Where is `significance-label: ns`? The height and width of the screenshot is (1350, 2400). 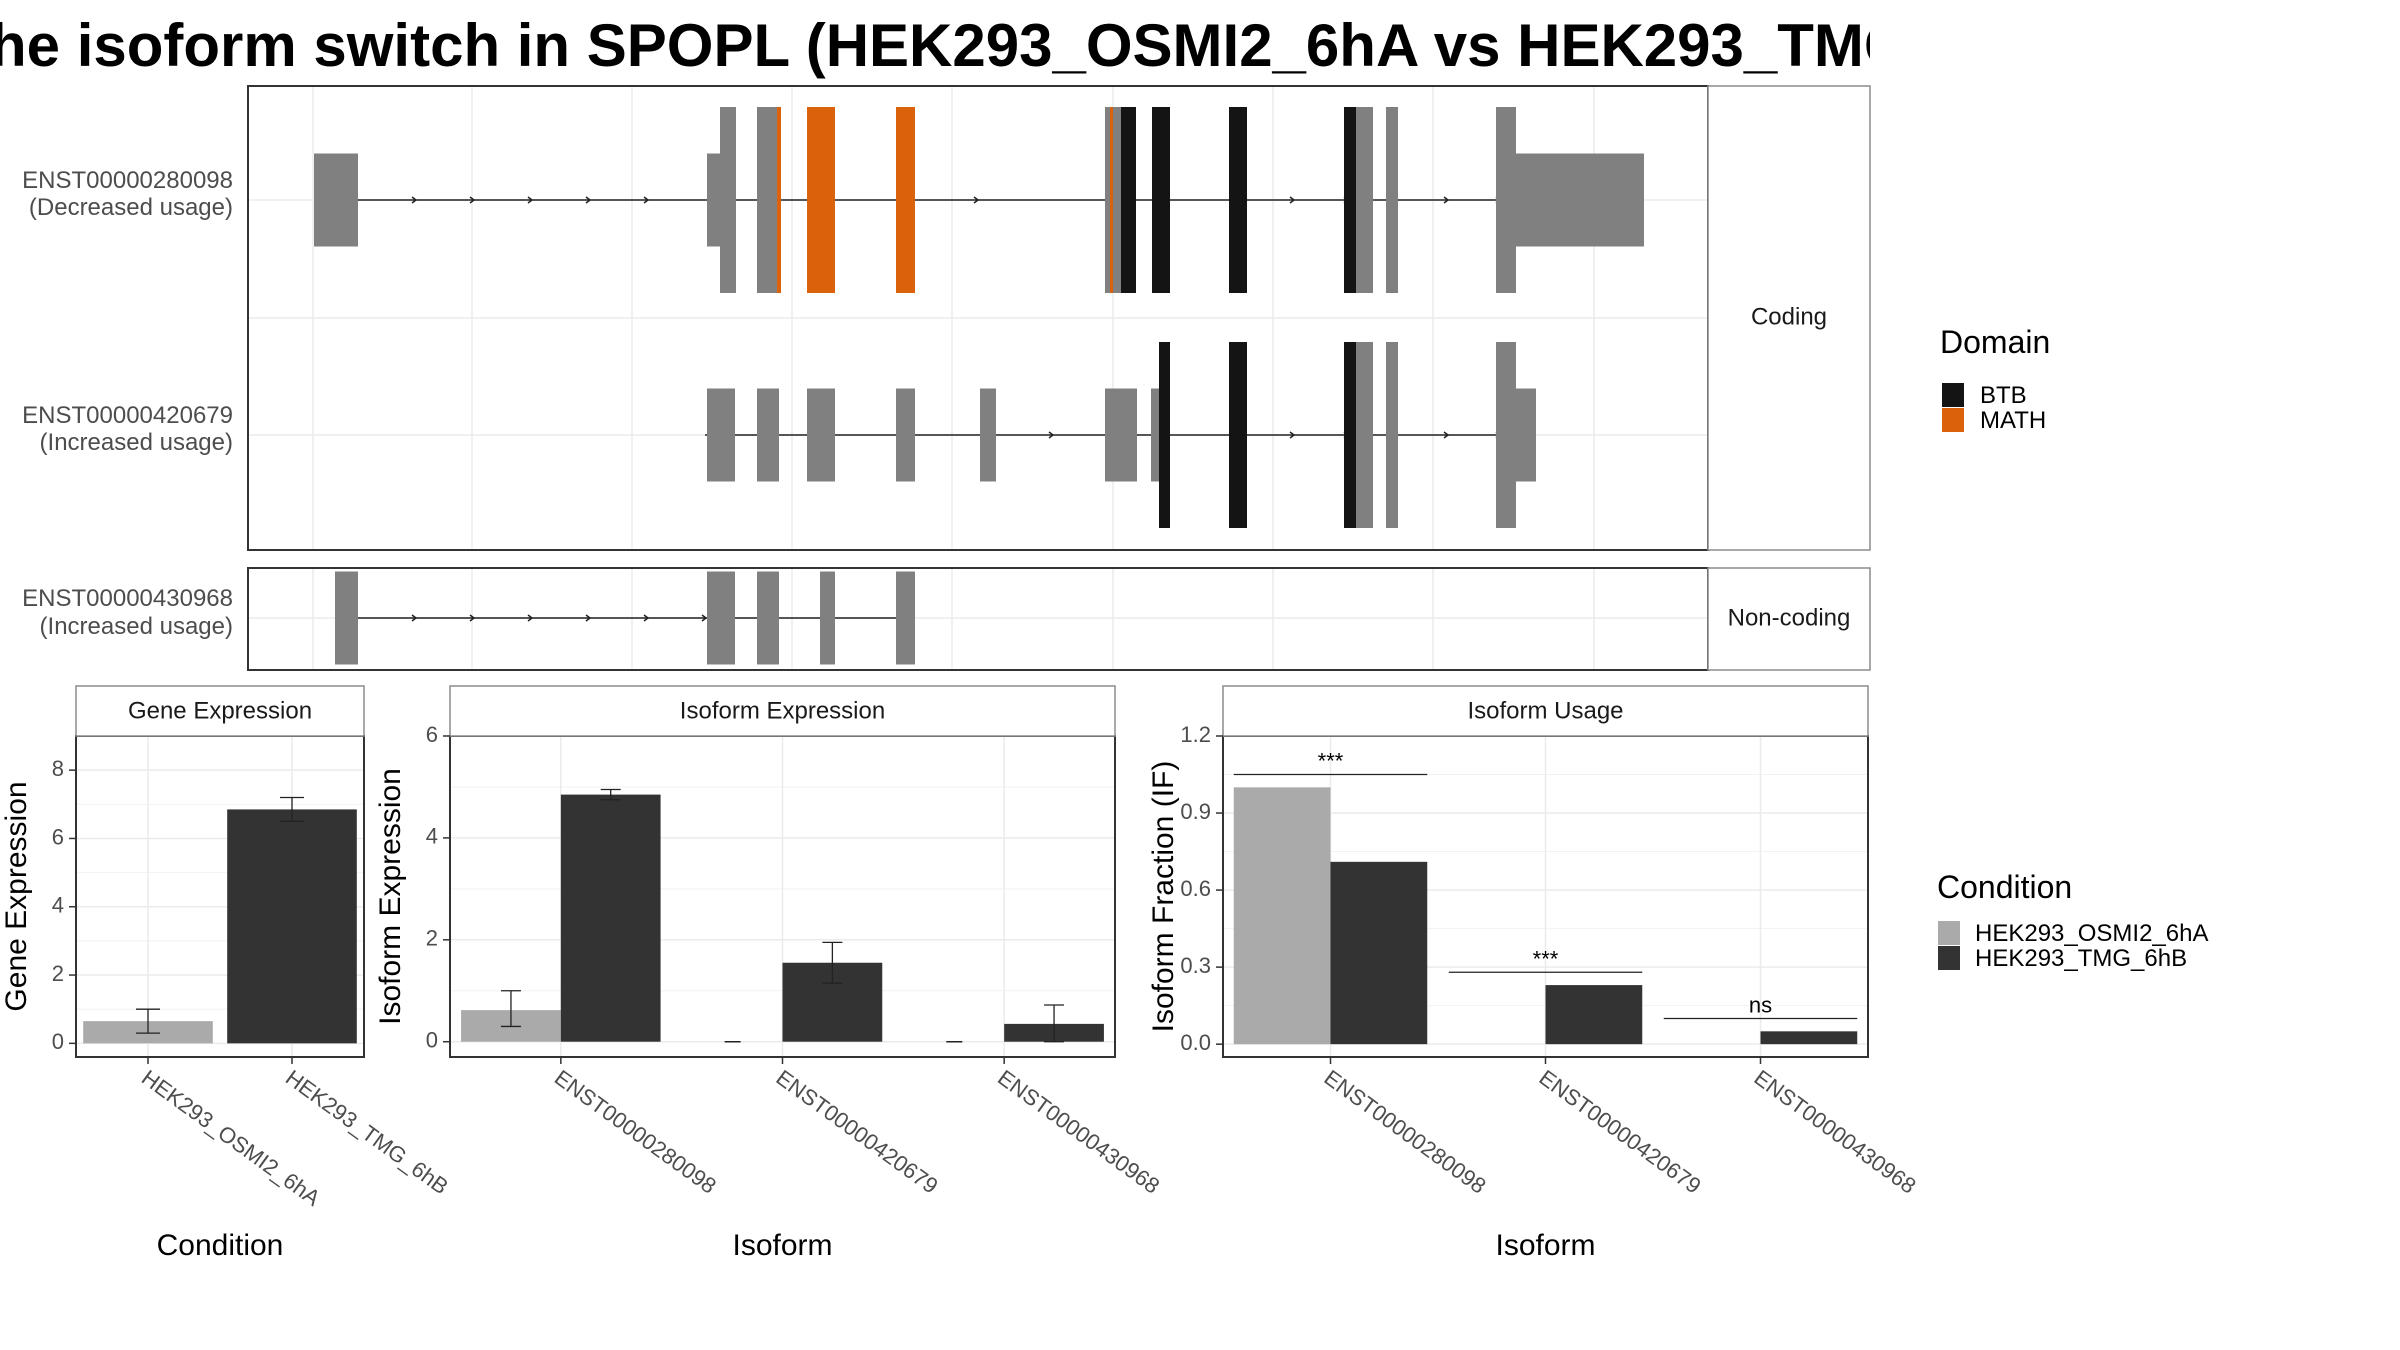 significance-label: ns is located at coordinates (1760, 1004).